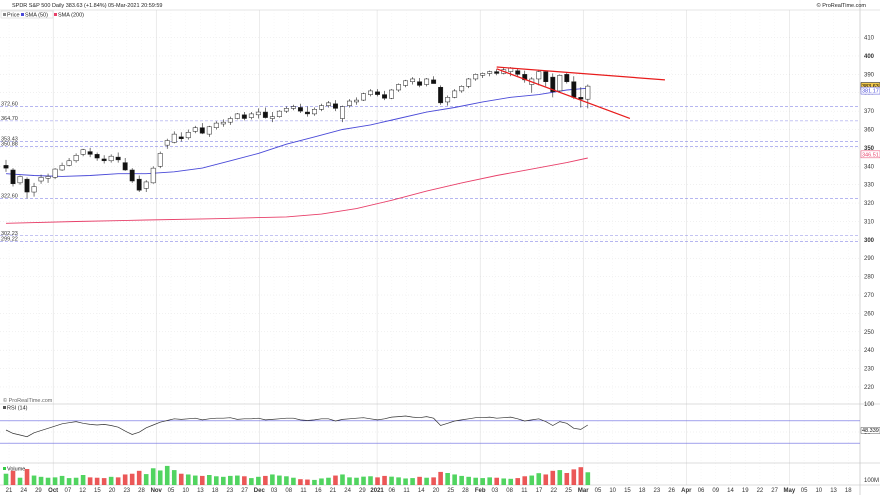 This screenshot has width=880, height=495. I want to click on y-tick-label: 310, so click(869, 222).